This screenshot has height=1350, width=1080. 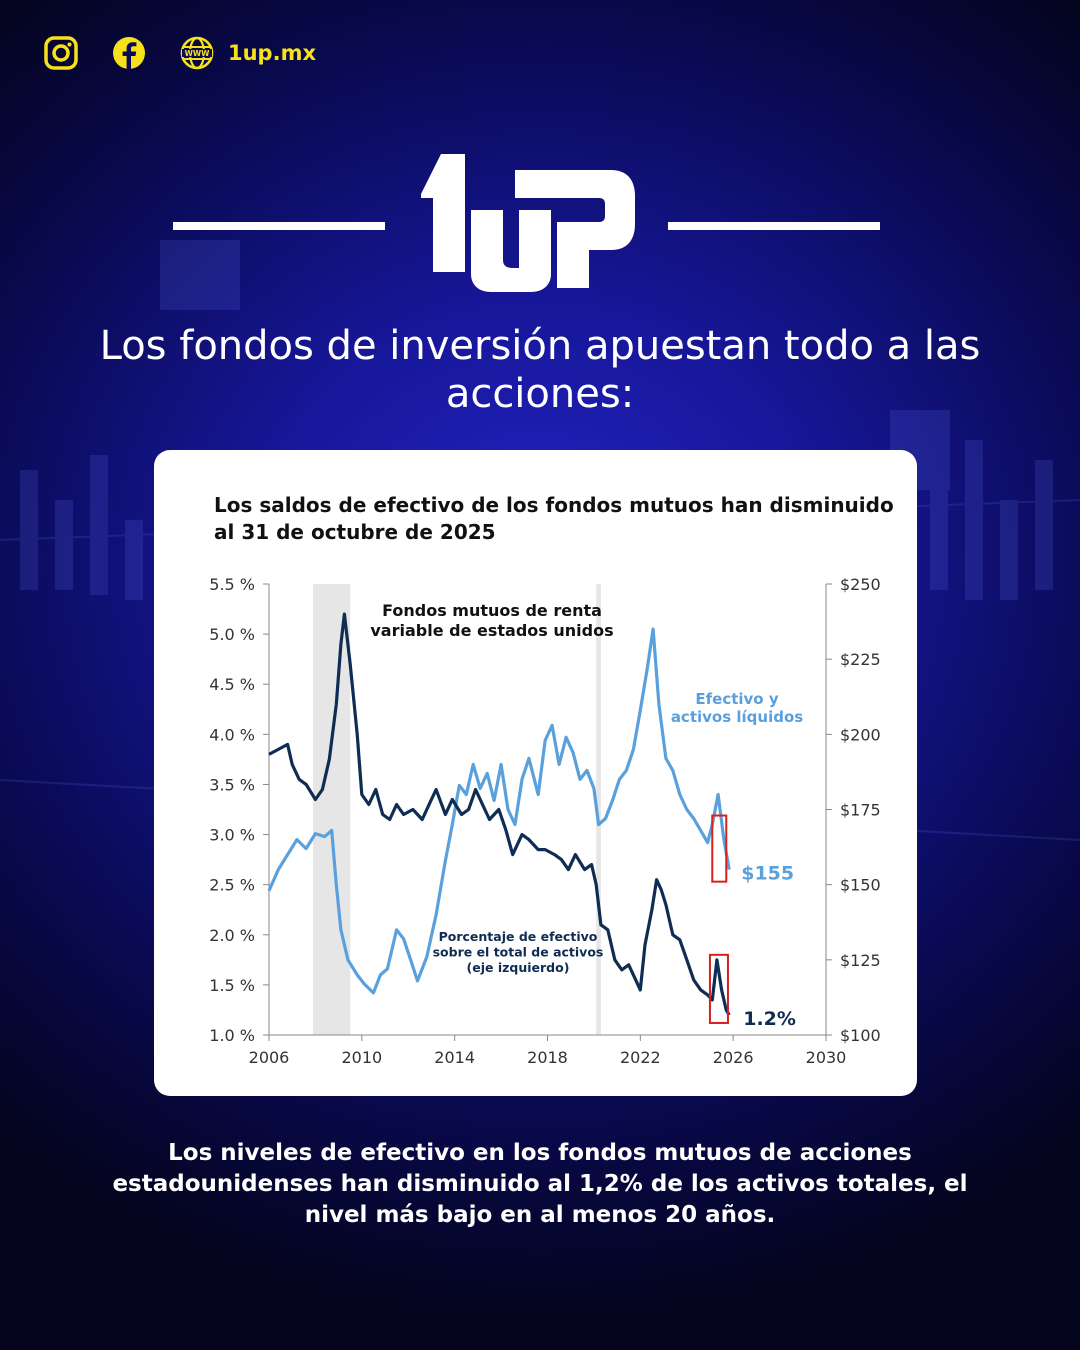 What do you see at coordinates (61, 53) in the screenshot?
I see `instagram-icon` at bounding box center [61, 53].